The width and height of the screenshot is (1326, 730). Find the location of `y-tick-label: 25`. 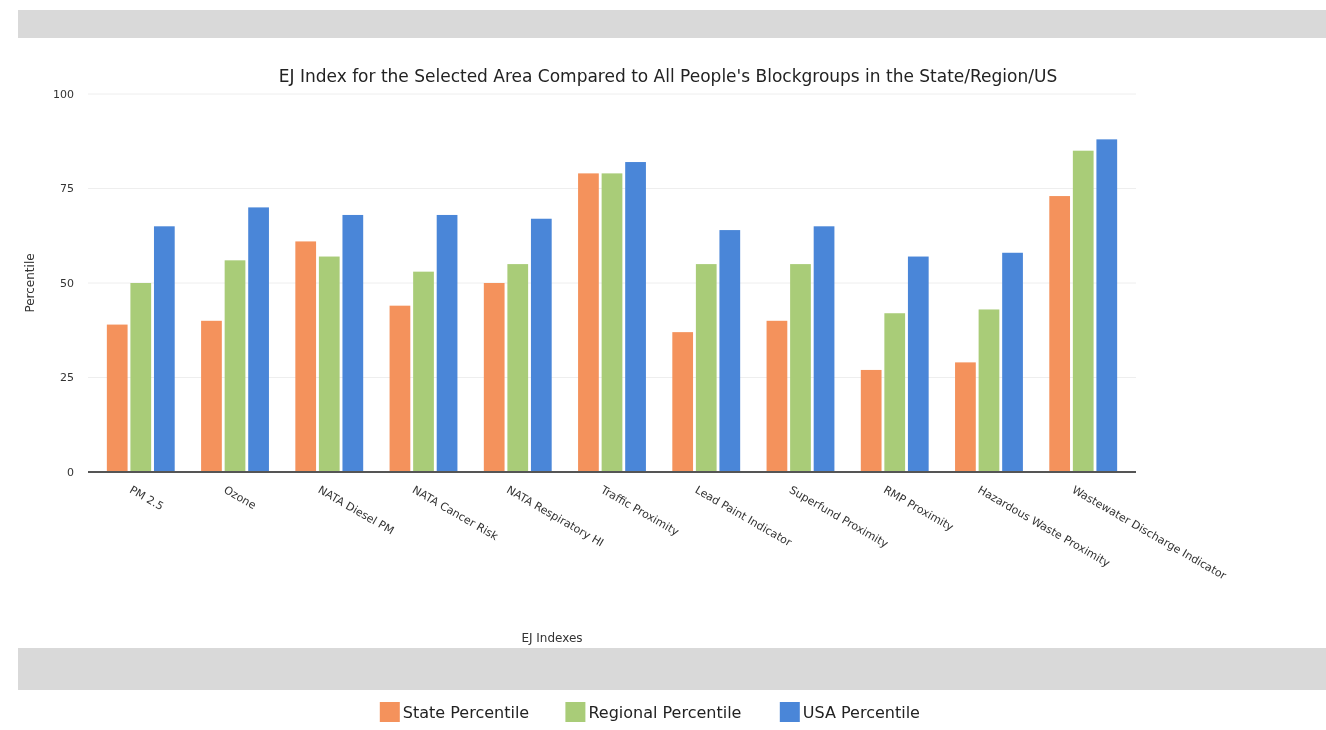

y-tick-label: 25 is located at coordinates (67, 378).